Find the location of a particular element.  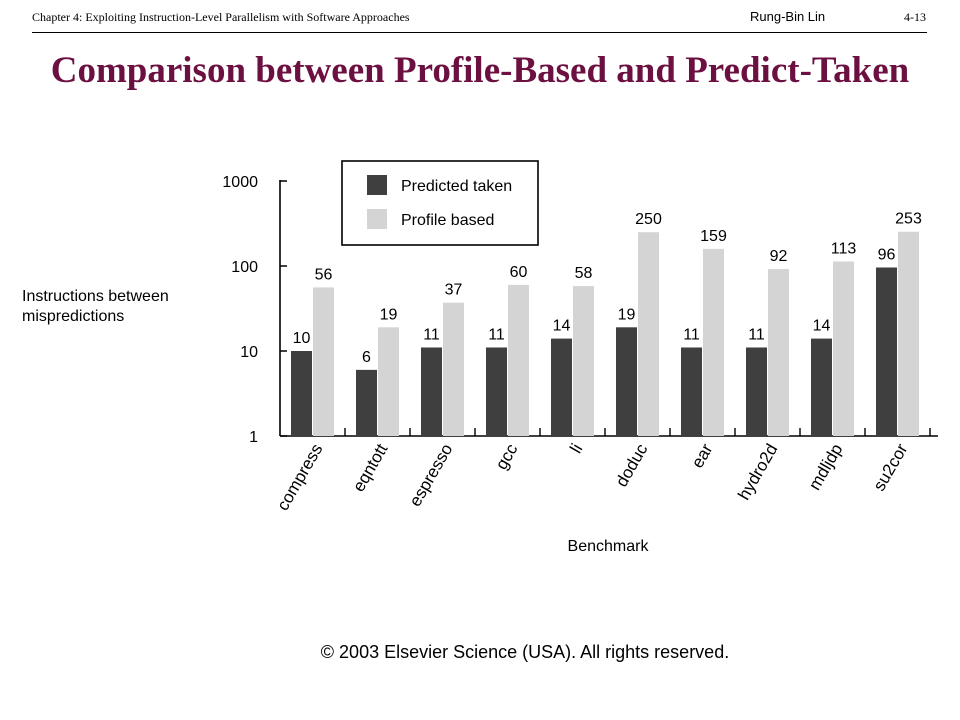

page-number: 4-13 is located at coordinates (915, 17).